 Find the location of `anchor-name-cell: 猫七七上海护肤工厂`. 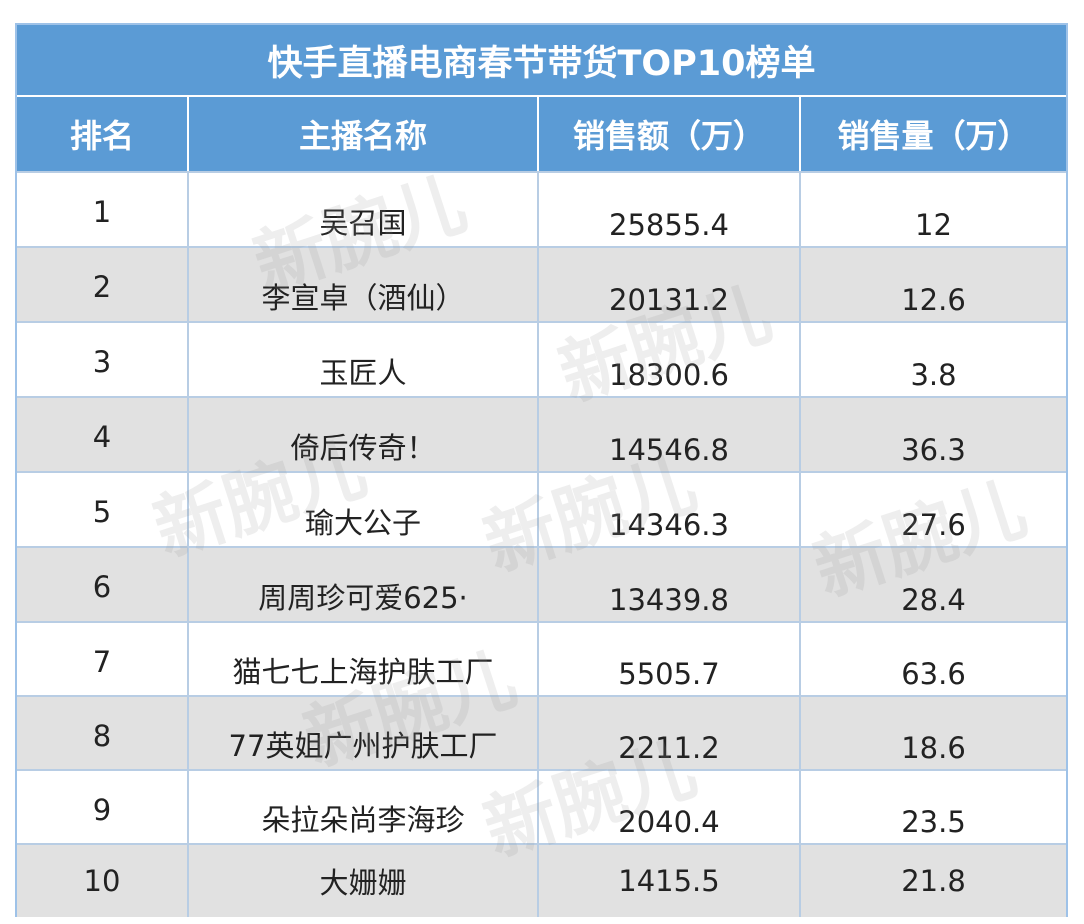

anchor-name-cell: 猫七七上海护肤工厂 is located at coordinates (364, 659).